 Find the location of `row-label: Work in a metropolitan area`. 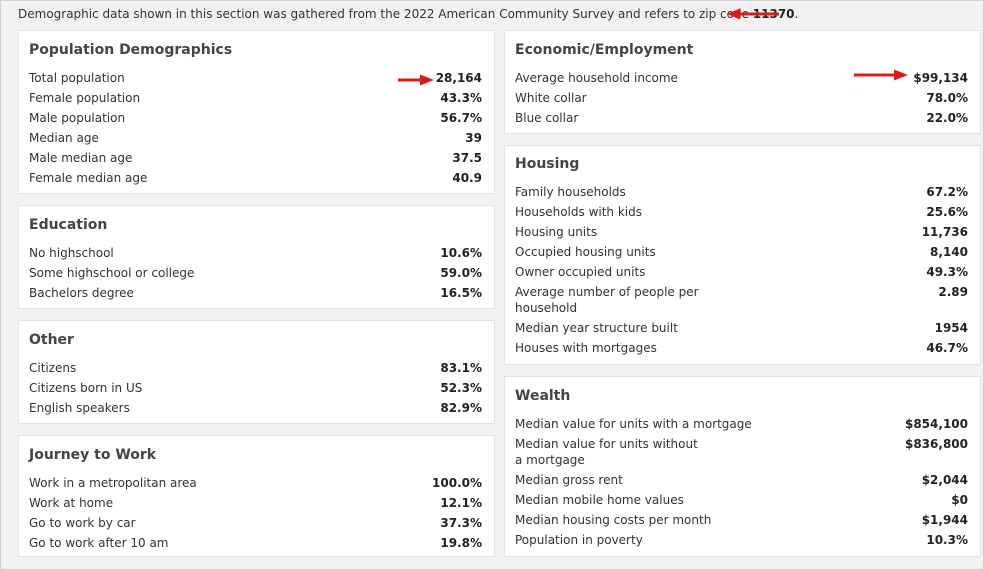

row-label: Work in a metropolitan area is located at coordinates (113, 483).